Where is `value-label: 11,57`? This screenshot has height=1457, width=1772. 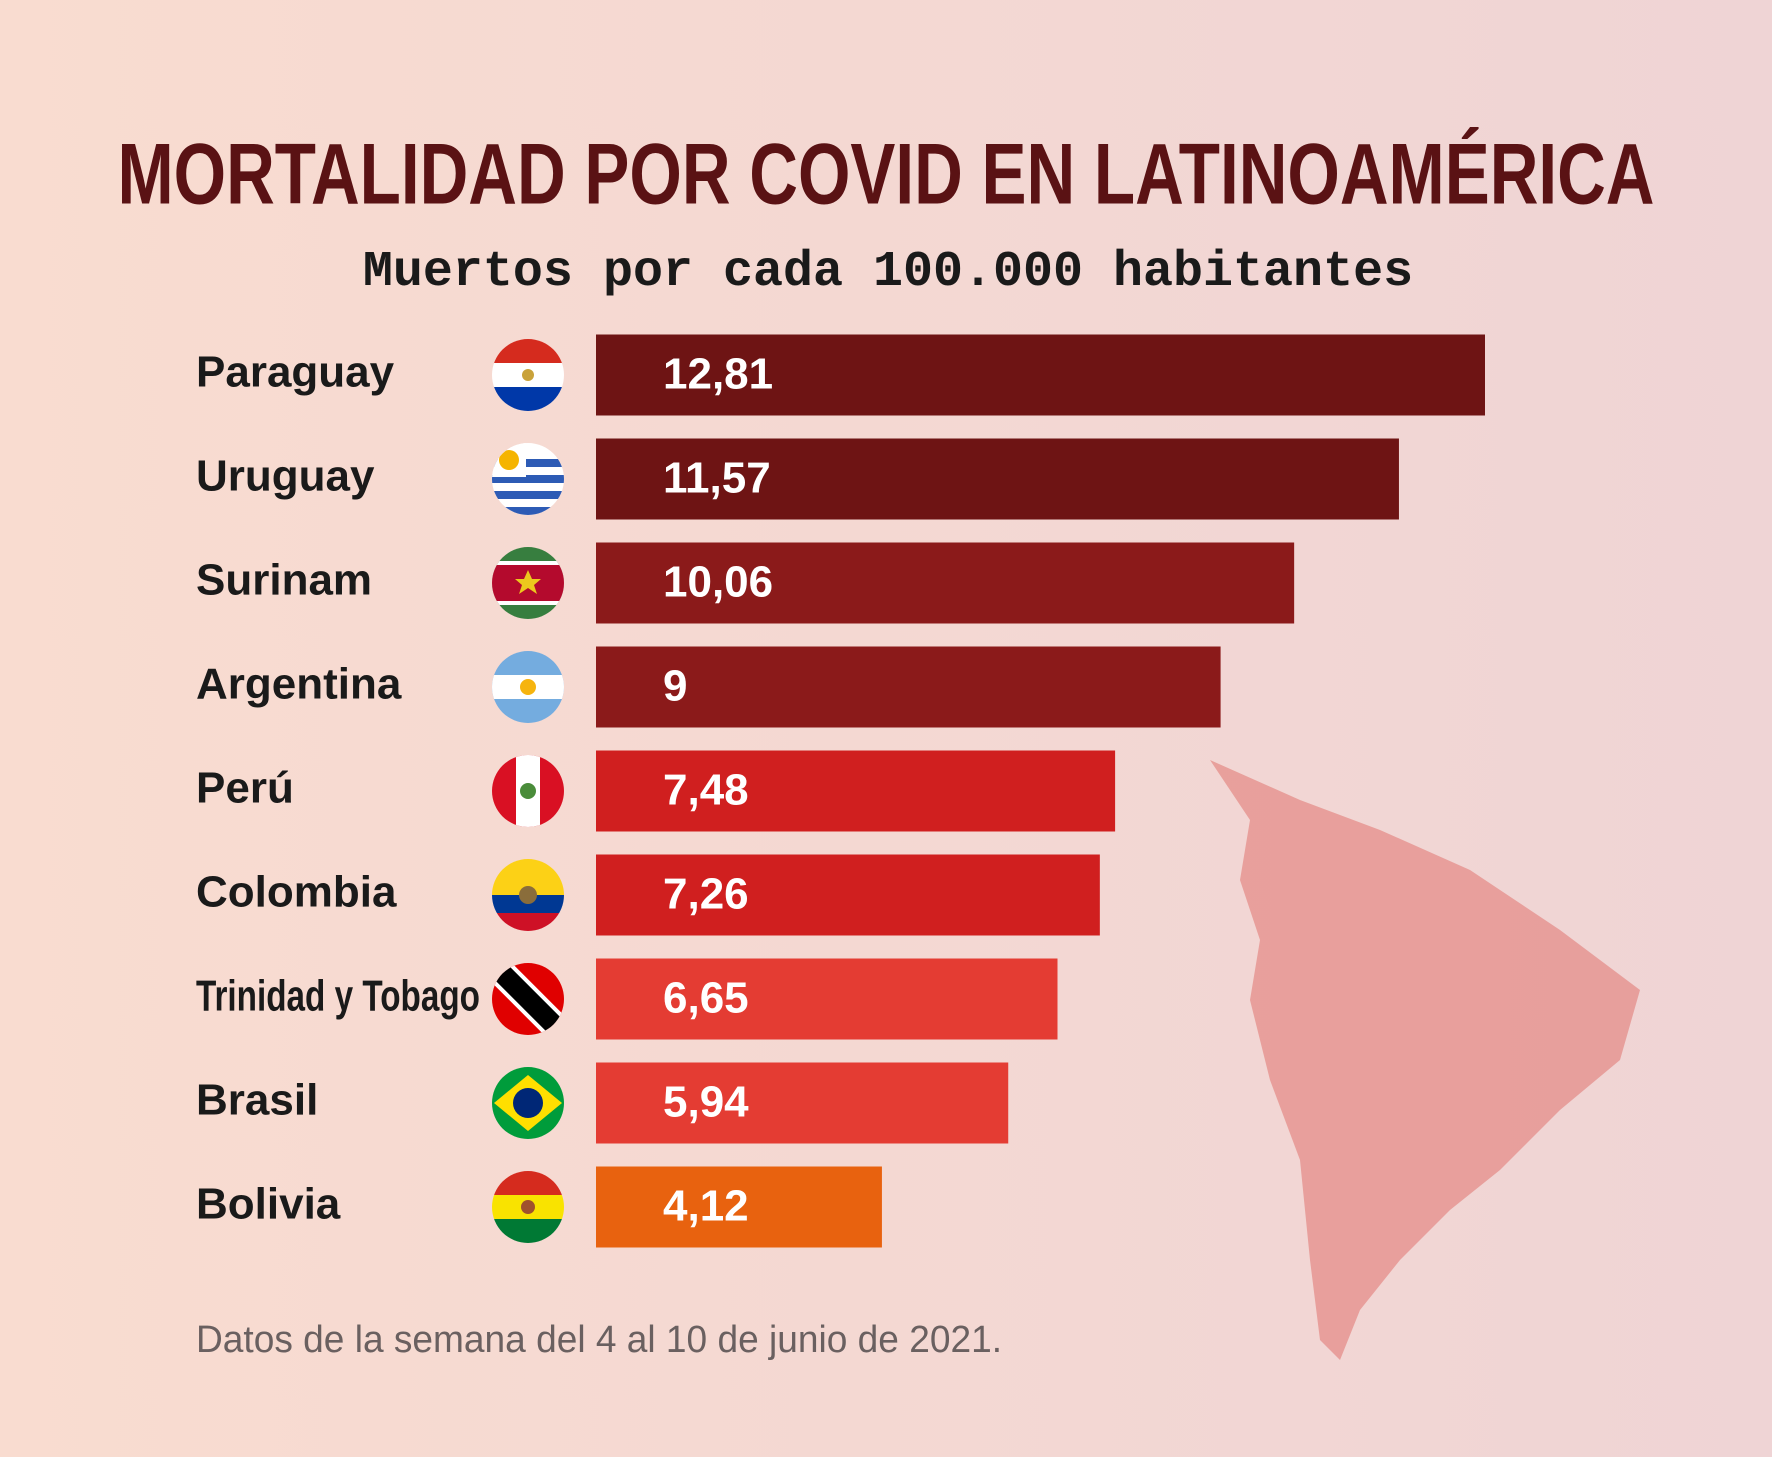 value-label: 11,57 is located at coordinates (717, 478).